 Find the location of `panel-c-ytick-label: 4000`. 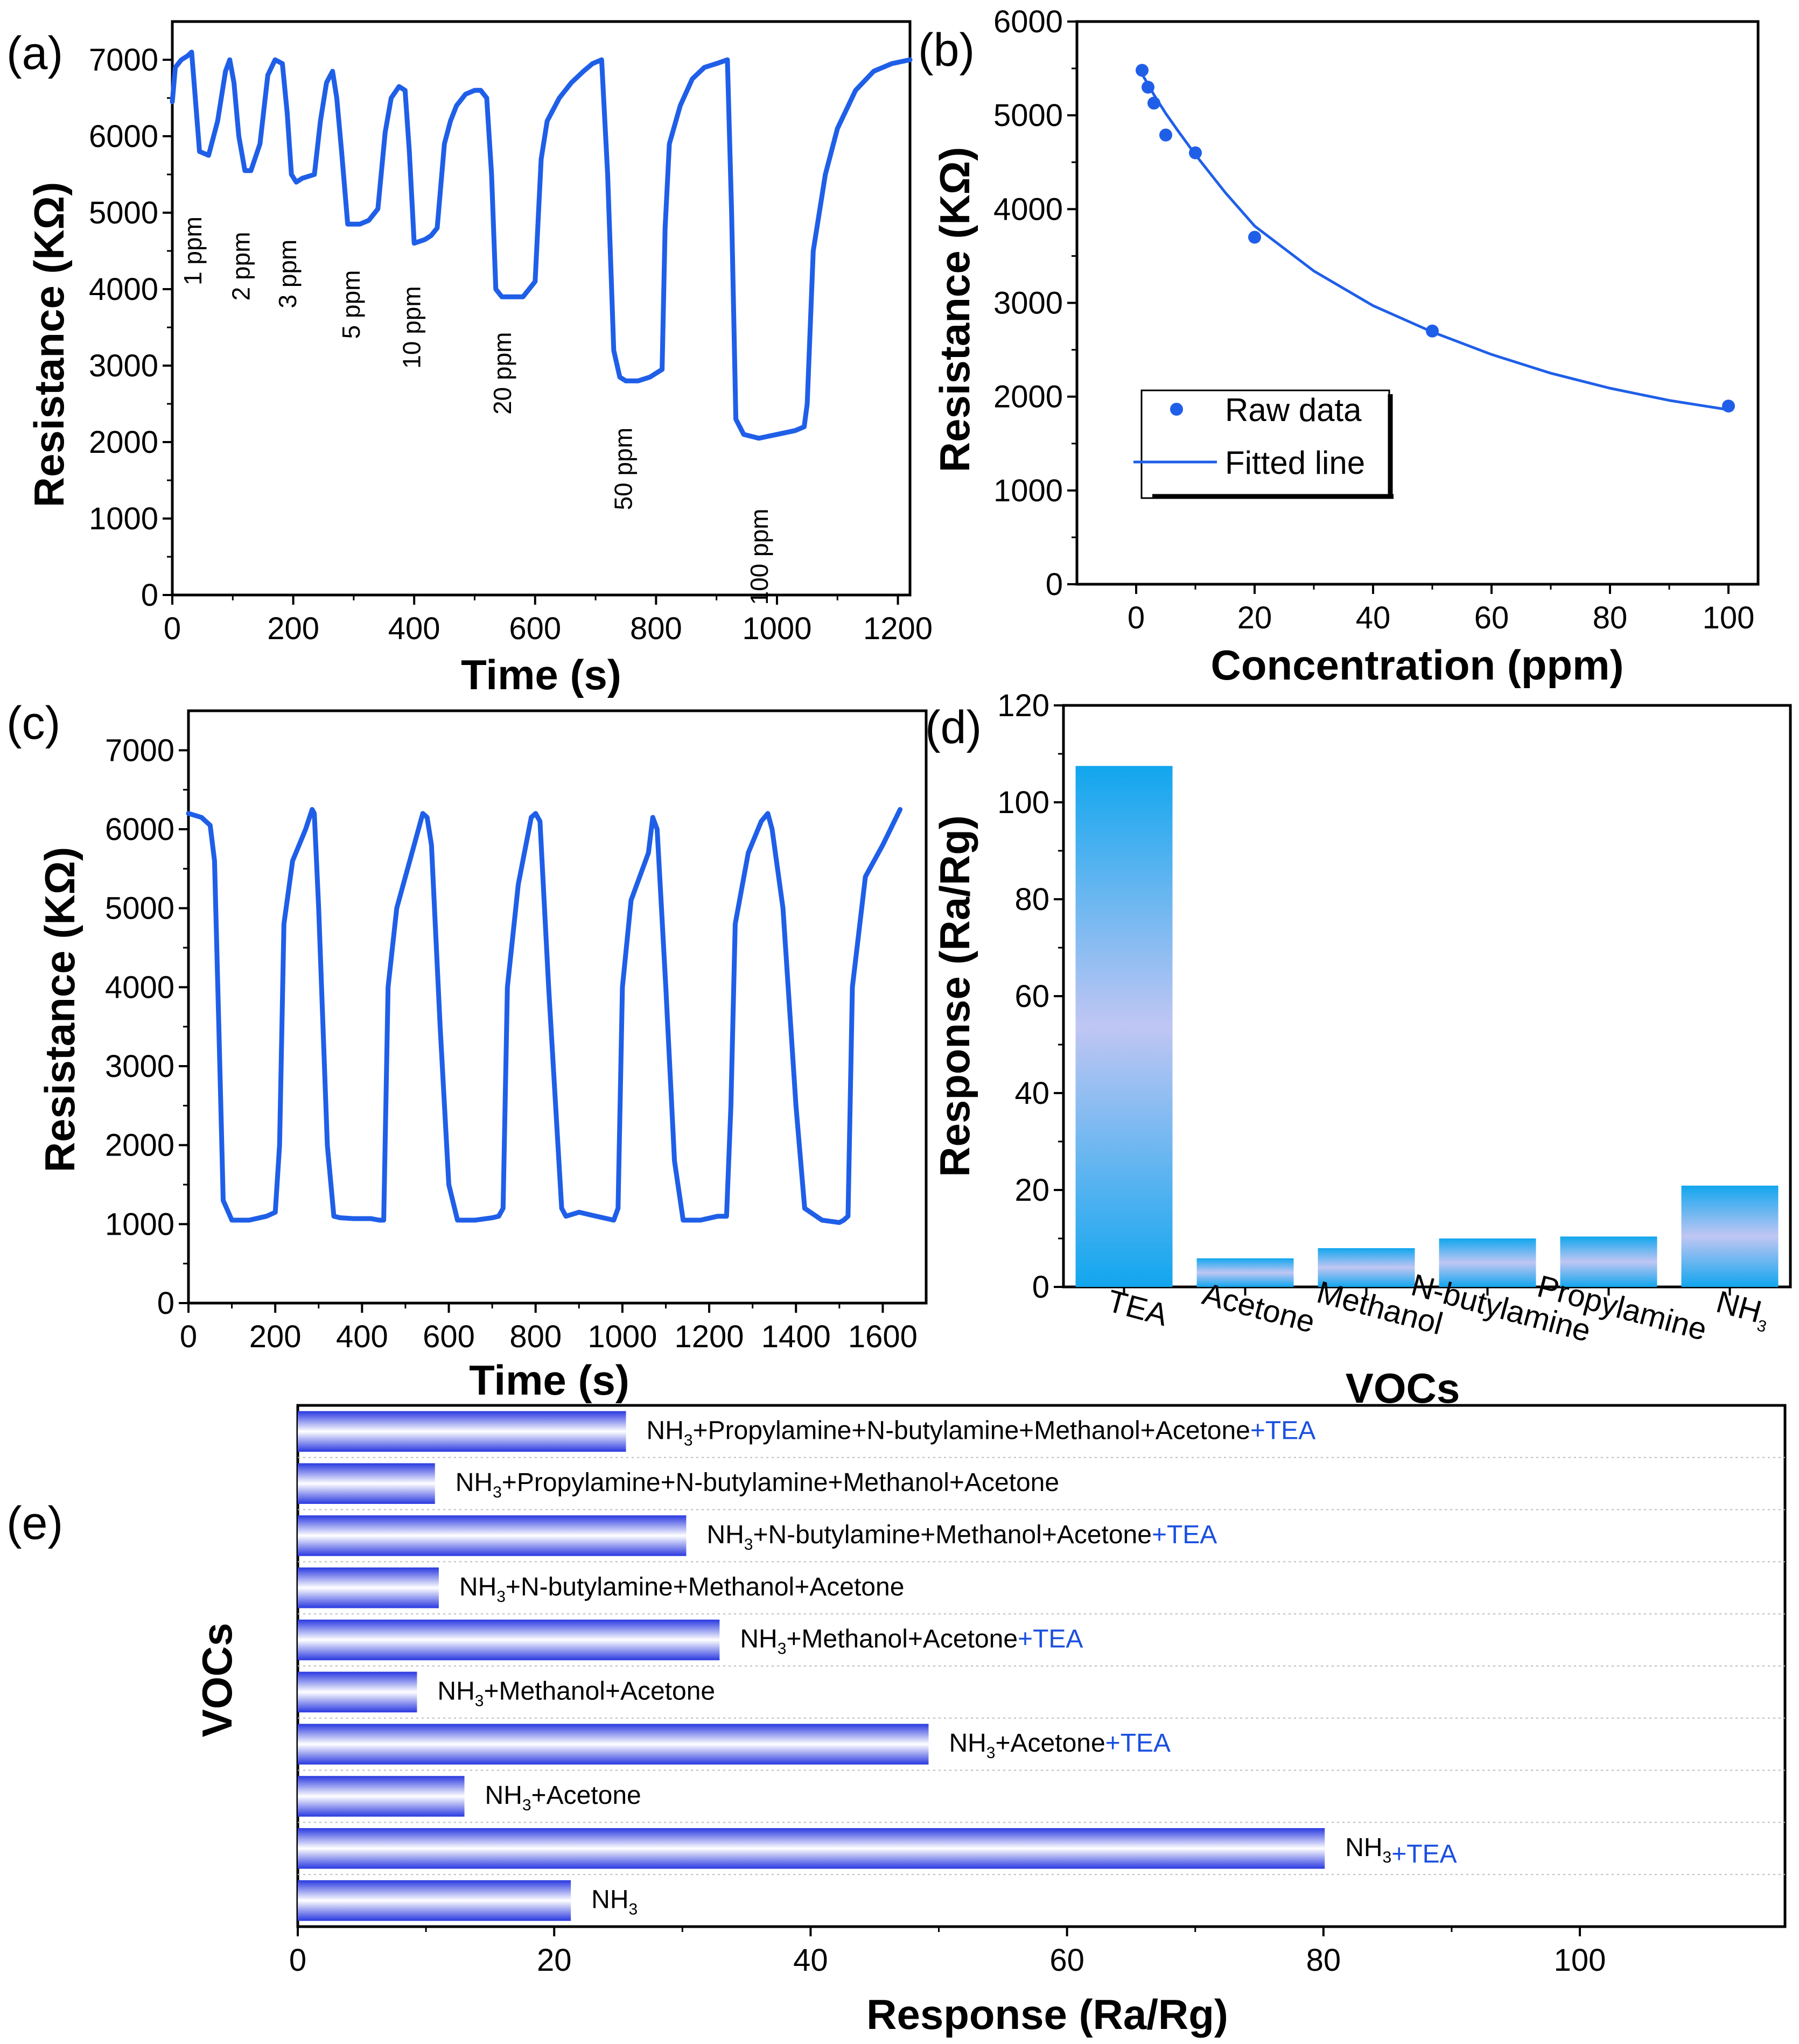

panel-c-ytick-label: 4000 is located at coordinates (139, 987).